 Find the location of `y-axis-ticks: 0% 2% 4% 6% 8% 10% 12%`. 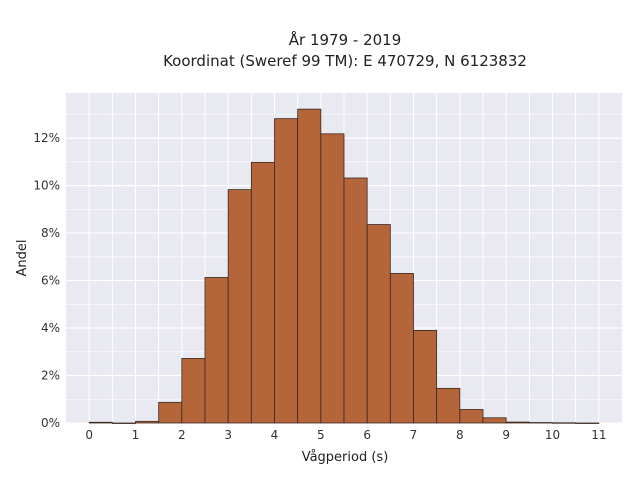

y-axis-ticks: 0% 2% 4% 6% 8% 10% 12% is located at coordinates (46, 280).